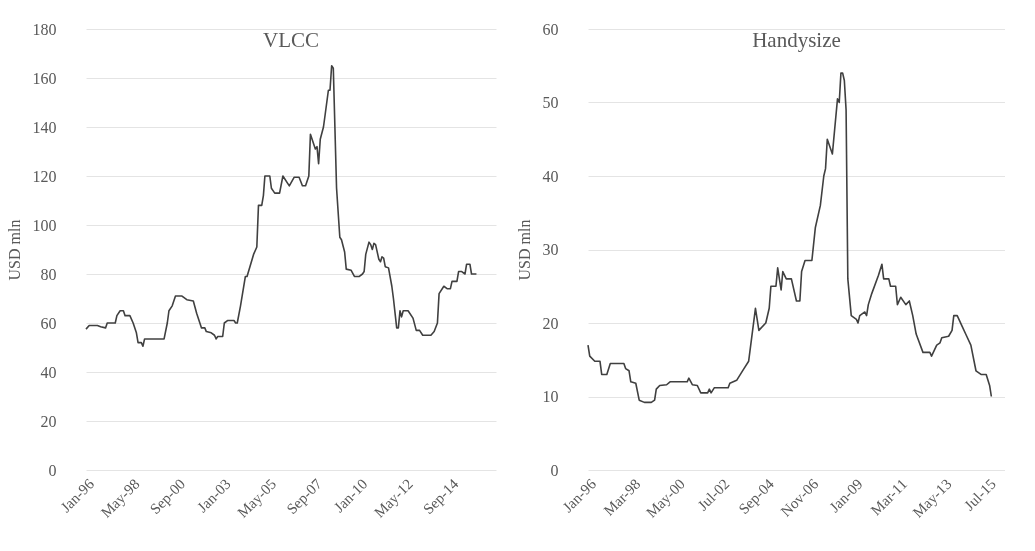 The width and height of the screenshot is (1035, 551). I want to click on y-tick-label: 50, so click(550, 102).